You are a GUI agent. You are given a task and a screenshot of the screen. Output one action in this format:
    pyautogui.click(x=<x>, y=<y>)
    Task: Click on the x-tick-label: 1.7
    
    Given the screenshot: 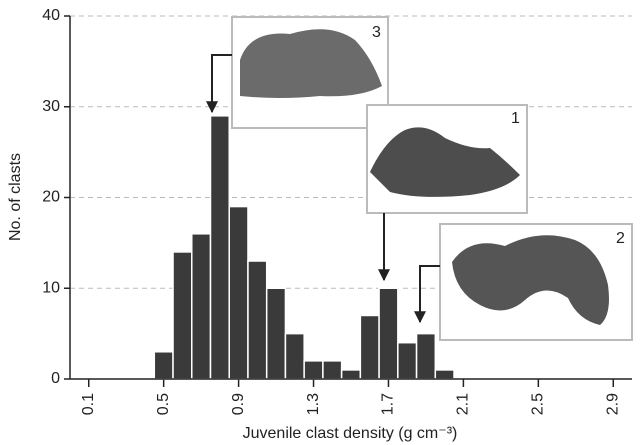 What is the action you would take?
    pyautogui.click(x=388, y=404)
    